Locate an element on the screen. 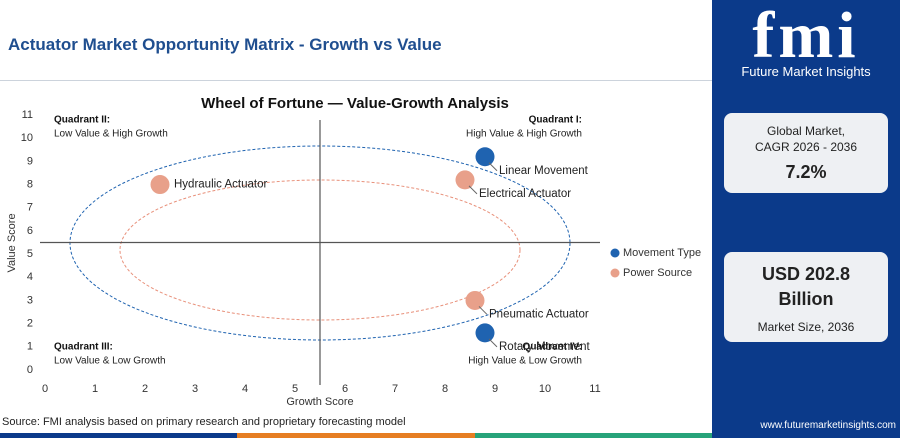 This screenshot has width=900, height=438. x-tick-label: 4 is located at coordinates (245, 389).